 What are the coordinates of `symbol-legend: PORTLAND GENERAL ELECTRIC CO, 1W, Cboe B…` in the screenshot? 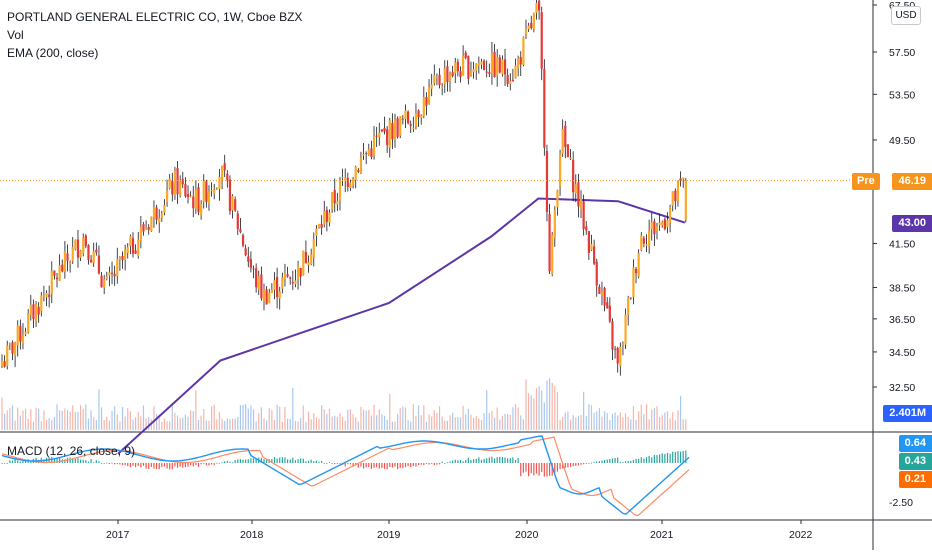 It's located at (155, 17).